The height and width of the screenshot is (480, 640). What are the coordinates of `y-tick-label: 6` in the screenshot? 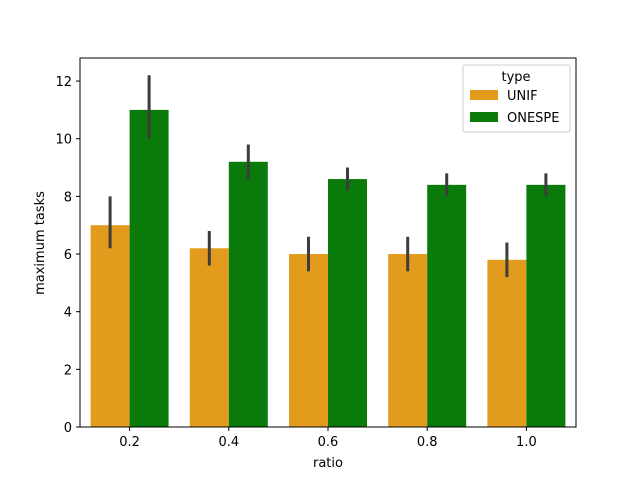 It's located at (68, 255).